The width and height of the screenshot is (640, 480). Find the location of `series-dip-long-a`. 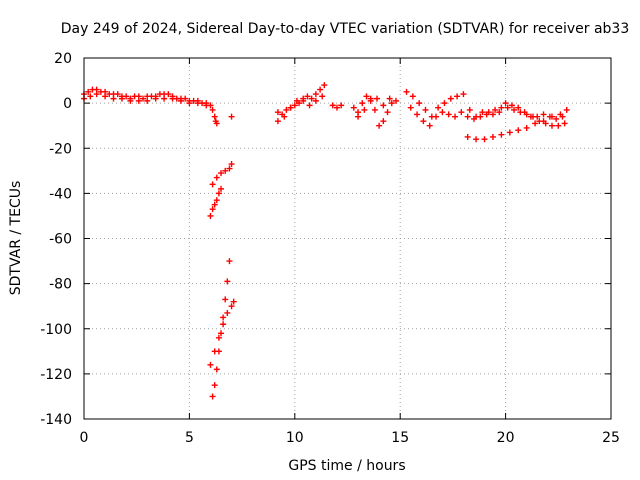

series-dip-long-a is located at coordinates (221, 329).